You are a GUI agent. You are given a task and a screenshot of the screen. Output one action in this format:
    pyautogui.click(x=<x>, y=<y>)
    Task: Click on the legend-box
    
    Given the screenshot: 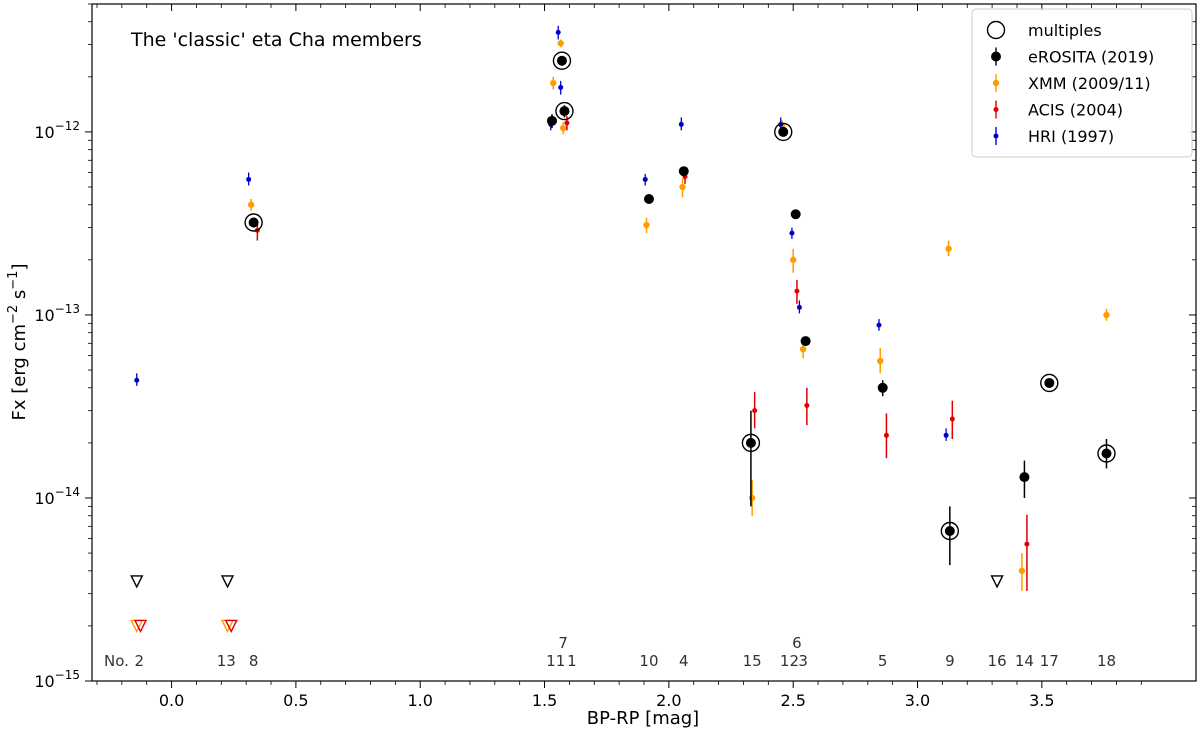 What is the action you would take?
    pyautogui.click(x=1082, y=83)
    